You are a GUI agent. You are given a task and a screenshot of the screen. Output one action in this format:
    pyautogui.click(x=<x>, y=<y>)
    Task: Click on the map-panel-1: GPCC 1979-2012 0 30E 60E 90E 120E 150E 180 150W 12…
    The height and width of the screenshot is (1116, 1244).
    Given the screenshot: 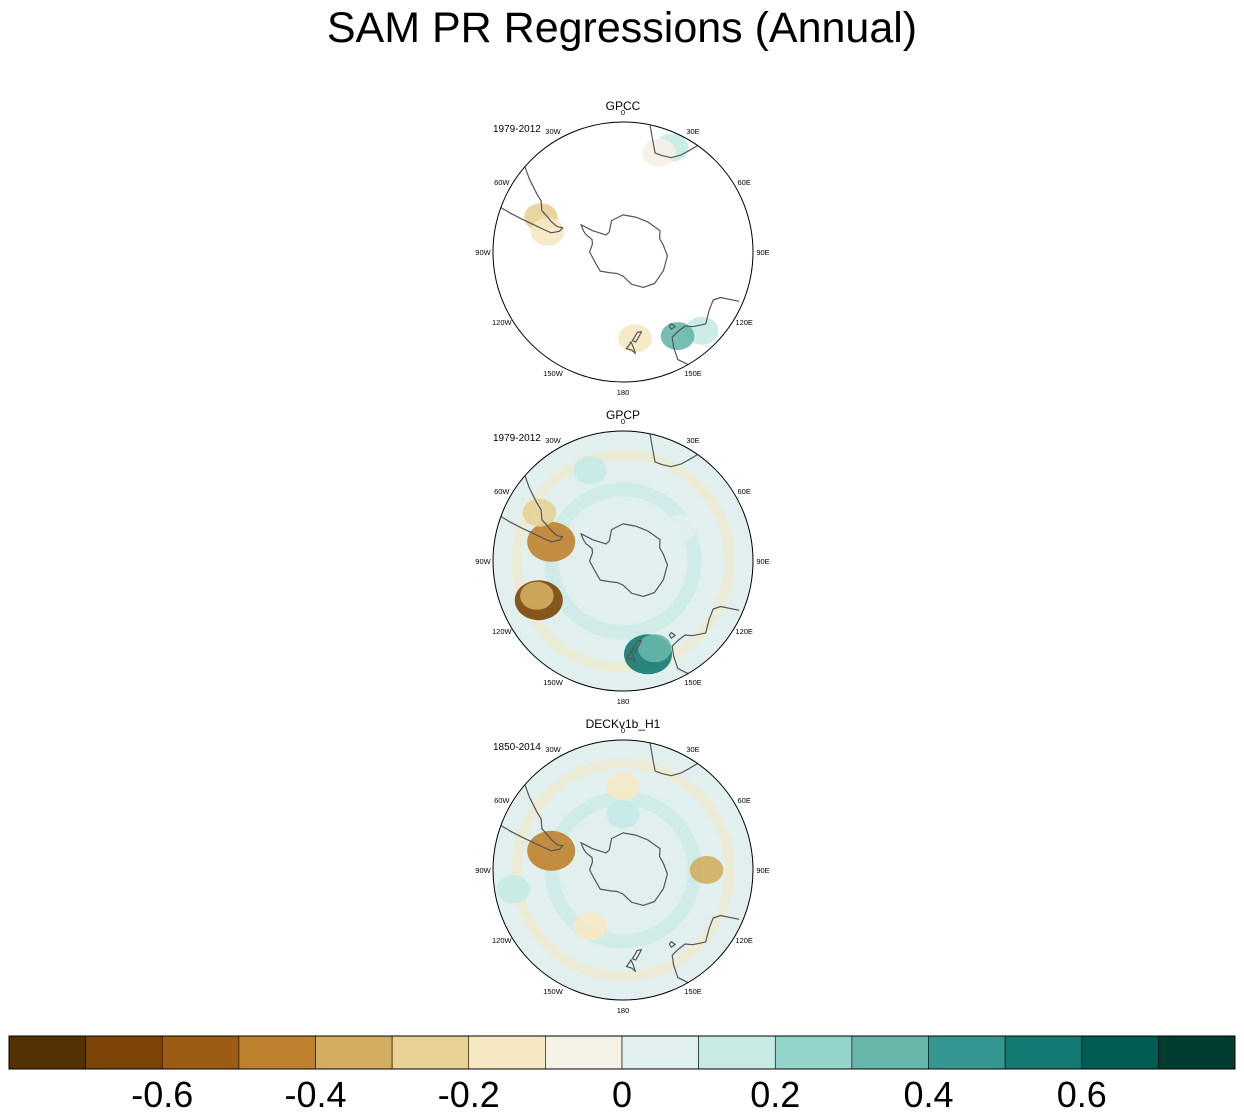 What is the action you would take?
    pyautogui.click(x=622, y=248)
    